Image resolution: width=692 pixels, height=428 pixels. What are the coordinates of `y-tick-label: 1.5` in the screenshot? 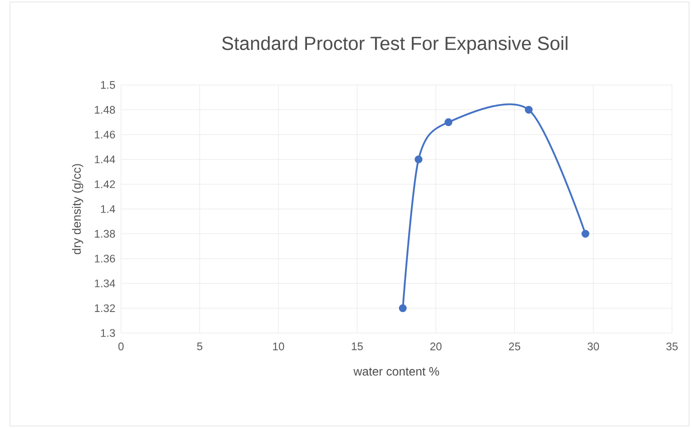 It's located at (108, 85).